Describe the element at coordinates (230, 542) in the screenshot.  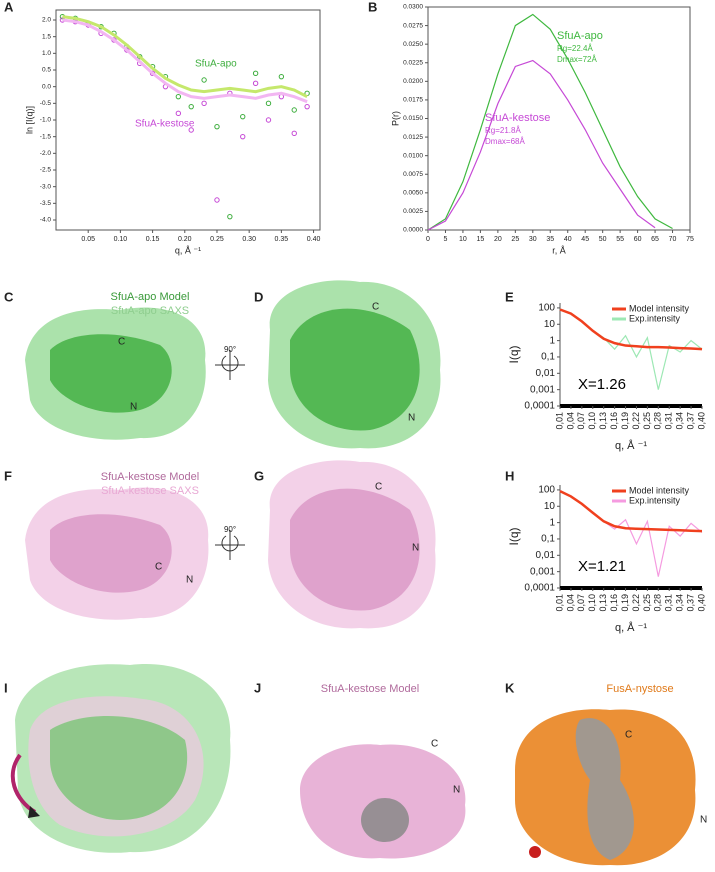
I see `rotation-f: 90°` at that location.